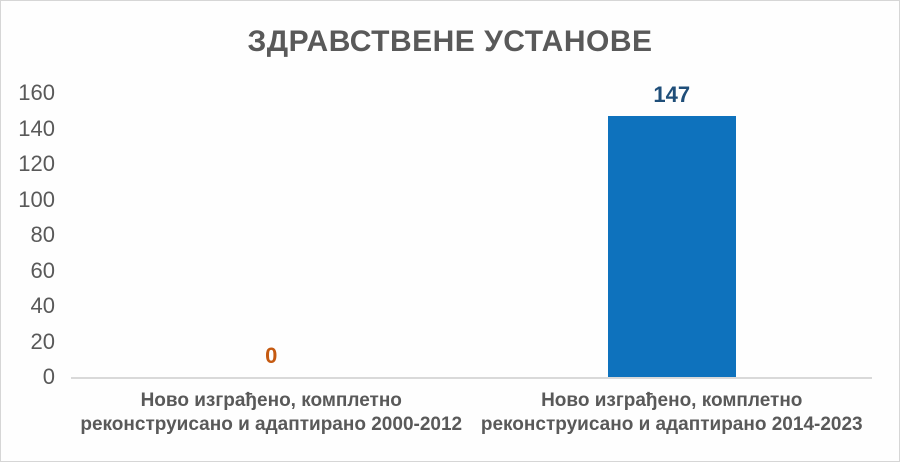  Describe the element at coordinates (42, 234) in the screenshot. I see `y-tick-label: 80` at that location.